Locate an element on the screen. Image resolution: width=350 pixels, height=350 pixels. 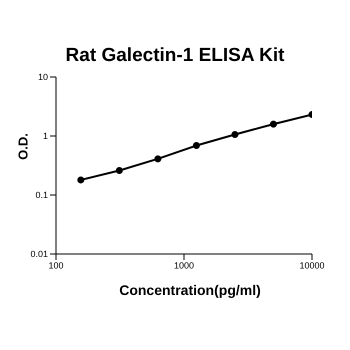
y-axis-title: O.D. is located at coordinates (23, 147).